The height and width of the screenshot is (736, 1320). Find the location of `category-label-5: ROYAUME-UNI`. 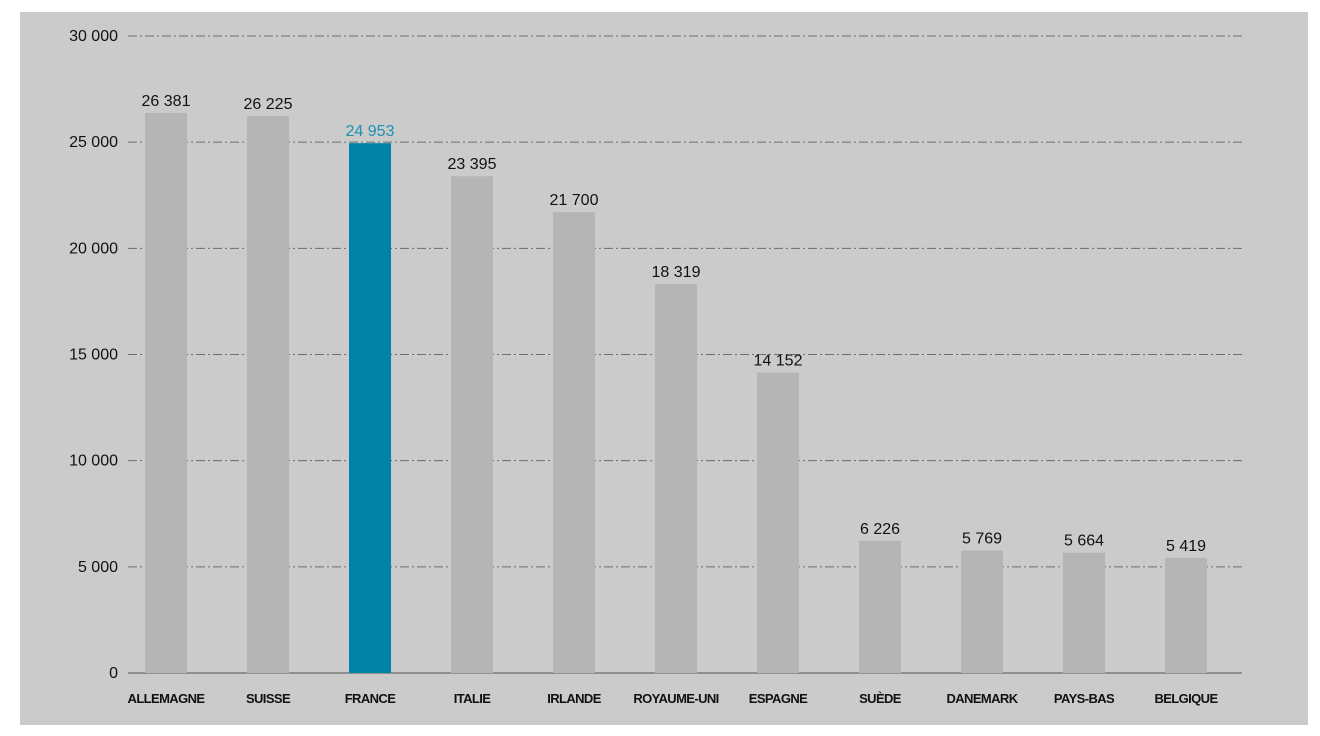

category-label-5: ROYAUME-UNI is located at coordinates (675, 698).